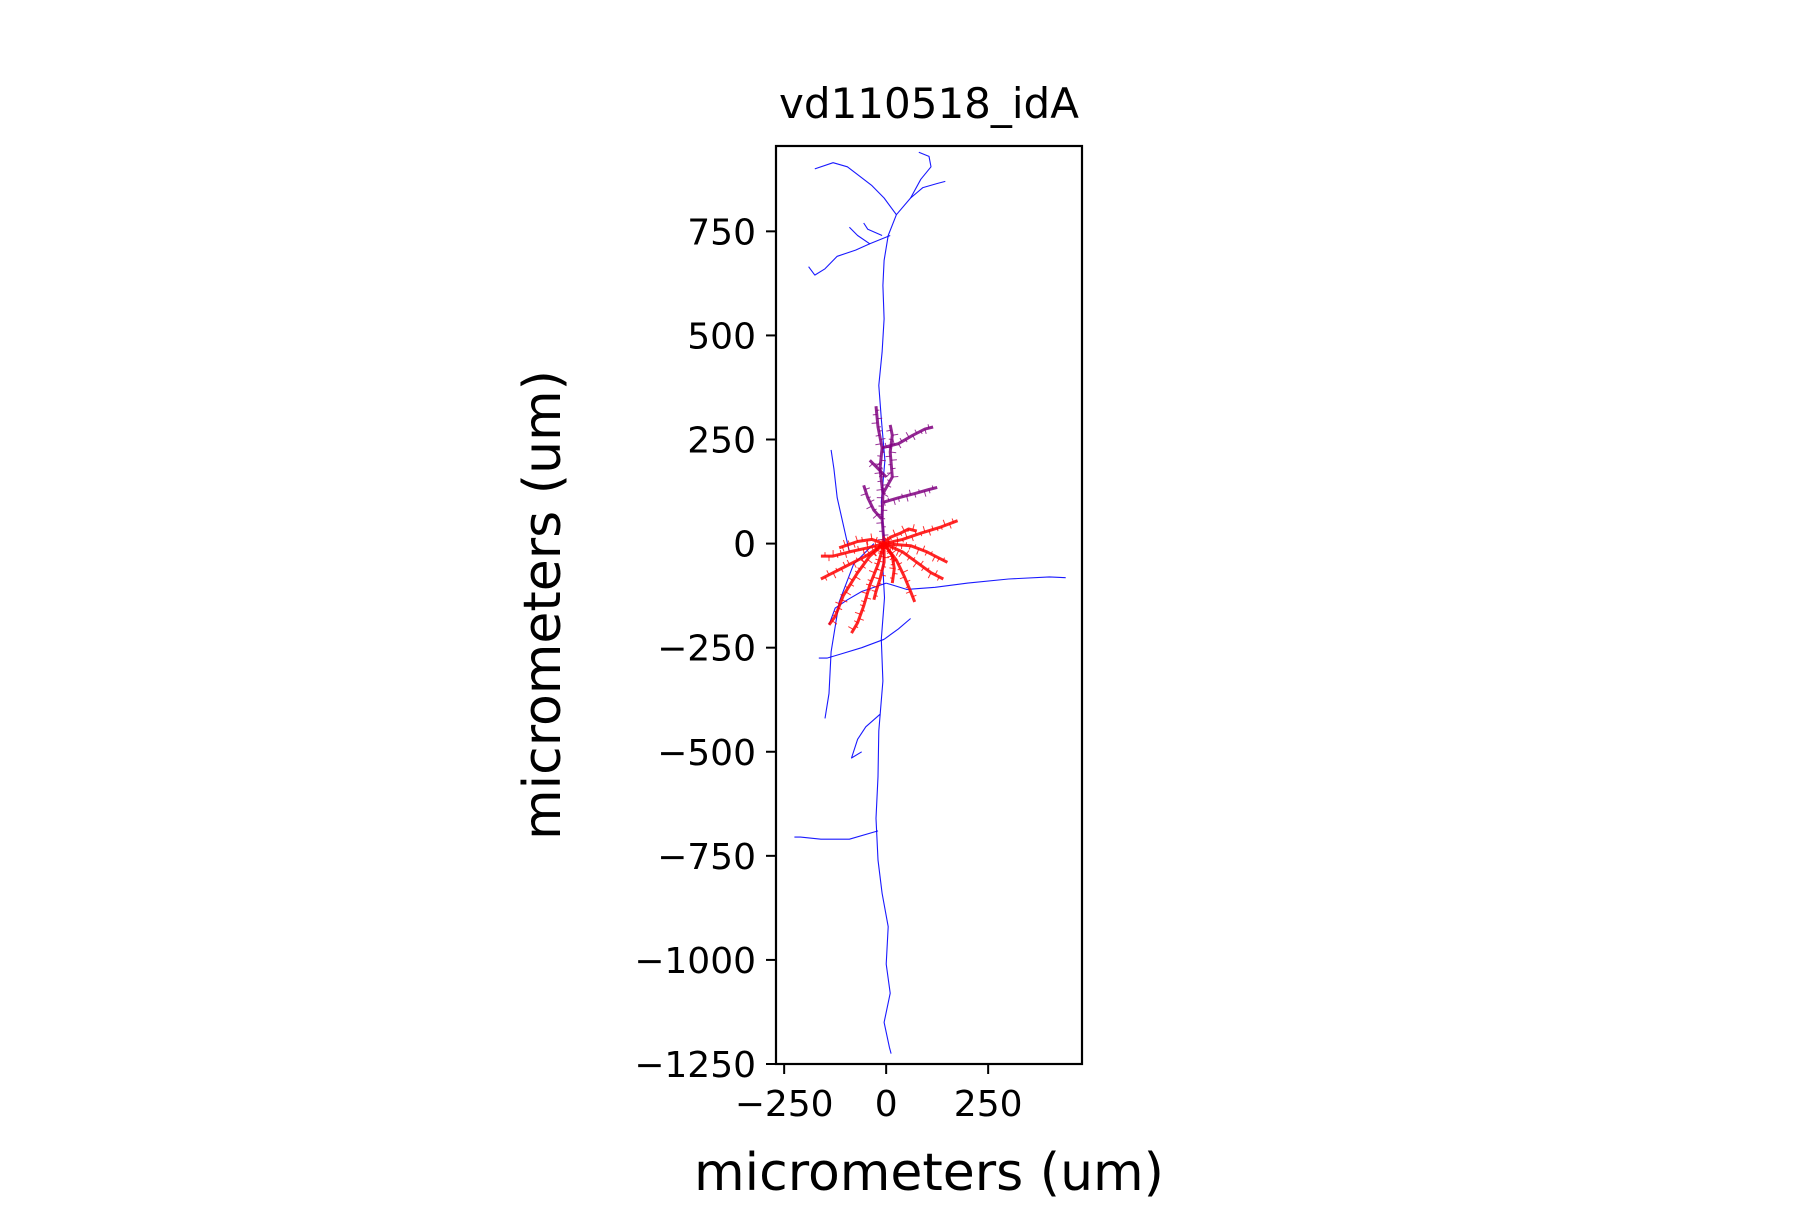 The width and height of the screenshot is (1800, 1205). What do you see at coordinates (929, 1171) in the screenshot?
I see `x-axis-label: micrometers (um)` at bounding box center [929, 1171].